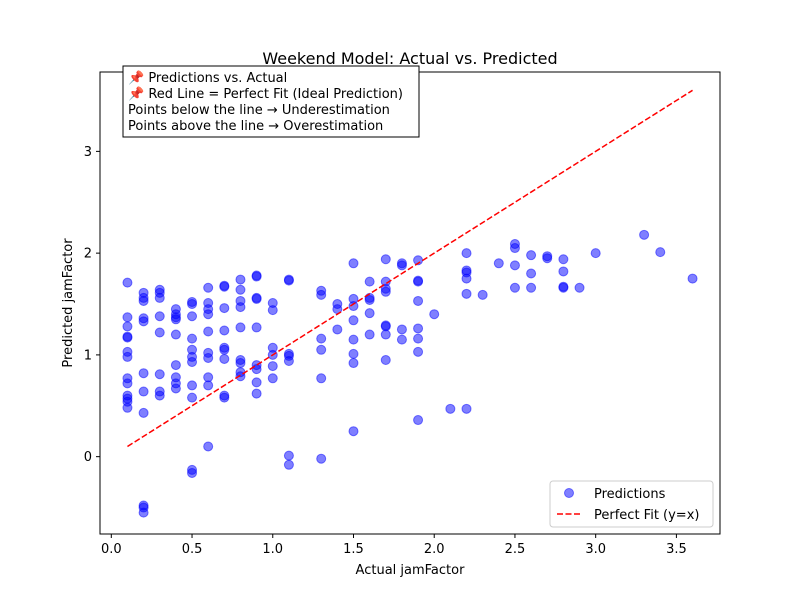 This screenshot has width=800, height=600. I want to click on x-tick-label: 2.5, so click(515, 549).